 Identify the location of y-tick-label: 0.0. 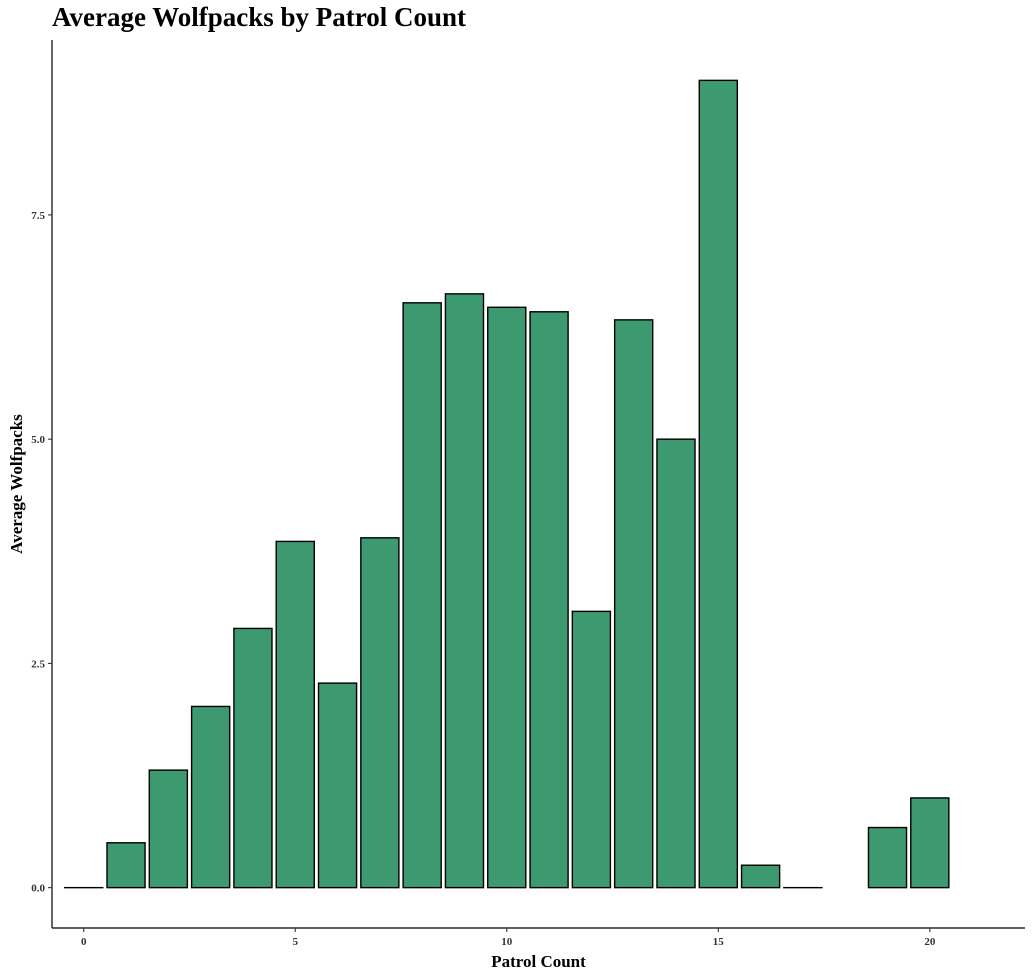
(38, 889).